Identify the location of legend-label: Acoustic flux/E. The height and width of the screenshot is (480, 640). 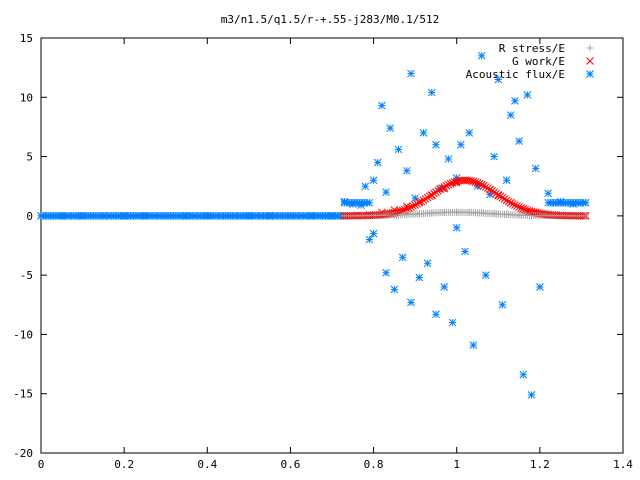
(515, 74).